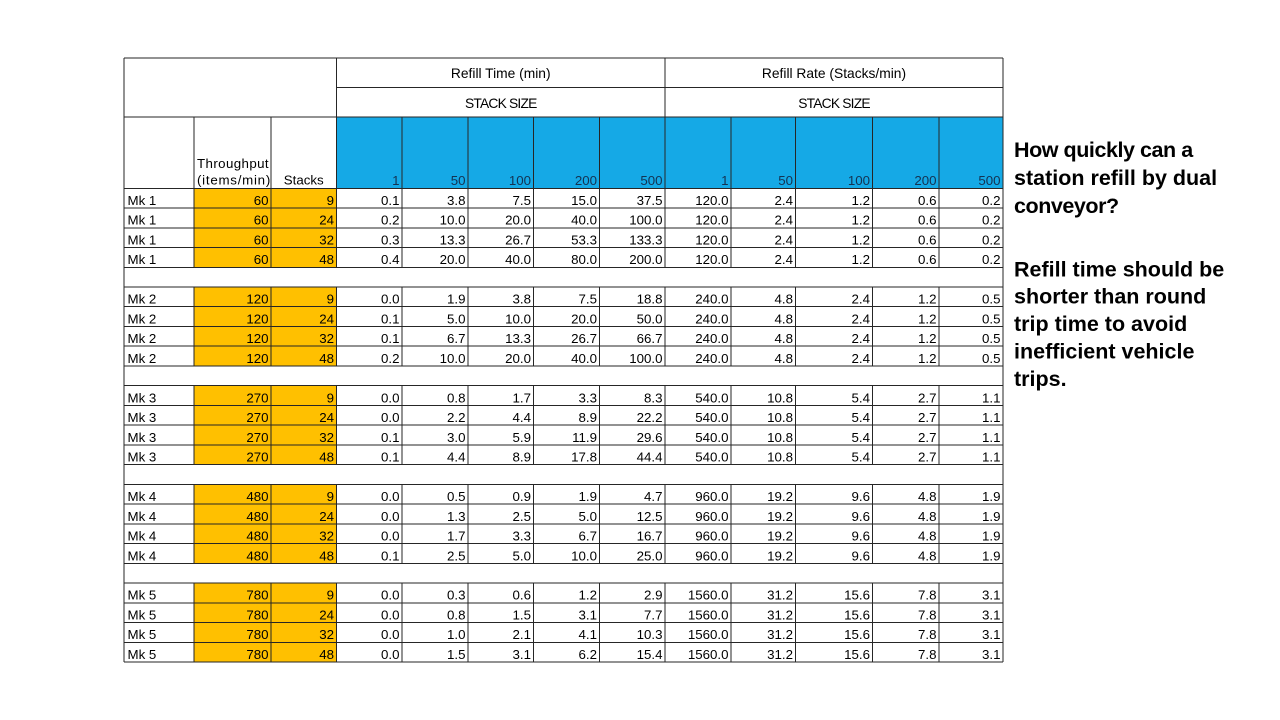  What do you see at coordinates (861, 516) in the screenshot?
I see `svg-text: 9.6` at bounding box center [861, 516].